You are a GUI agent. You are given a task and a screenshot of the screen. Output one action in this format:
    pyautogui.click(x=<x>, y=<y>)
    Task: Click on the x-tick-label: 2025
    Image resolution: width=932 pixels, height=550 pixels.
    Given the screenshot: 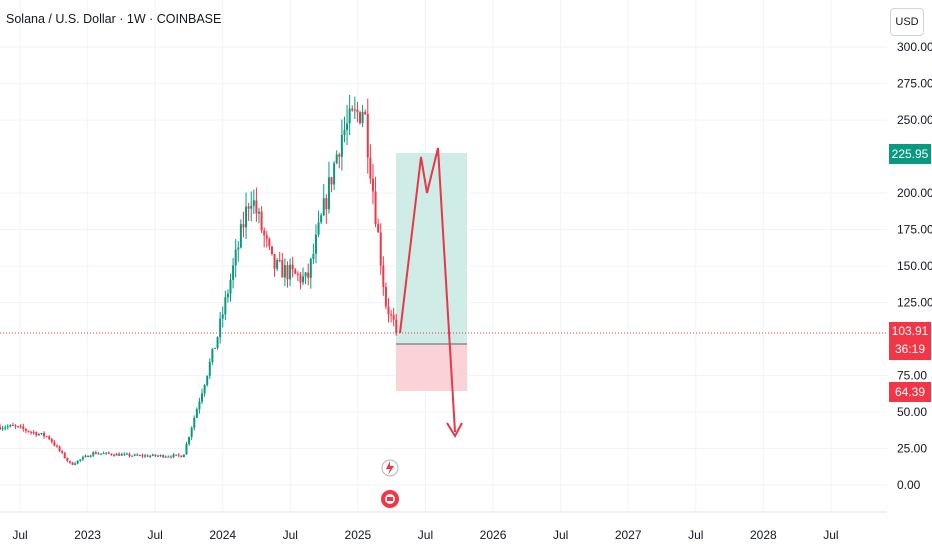 What is the action you would take?
    pyautogui.click(x=358, y=535)
    